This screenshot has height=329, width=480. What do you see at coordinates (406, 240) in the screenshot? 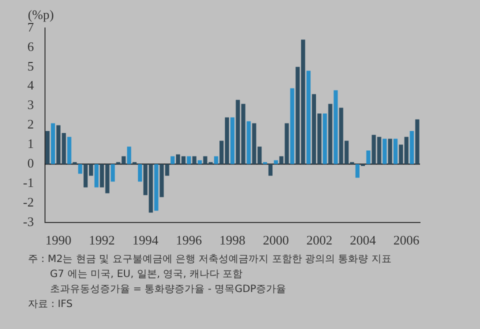
I see `x-tick-label: 2006` at bounding box center [406, 240].